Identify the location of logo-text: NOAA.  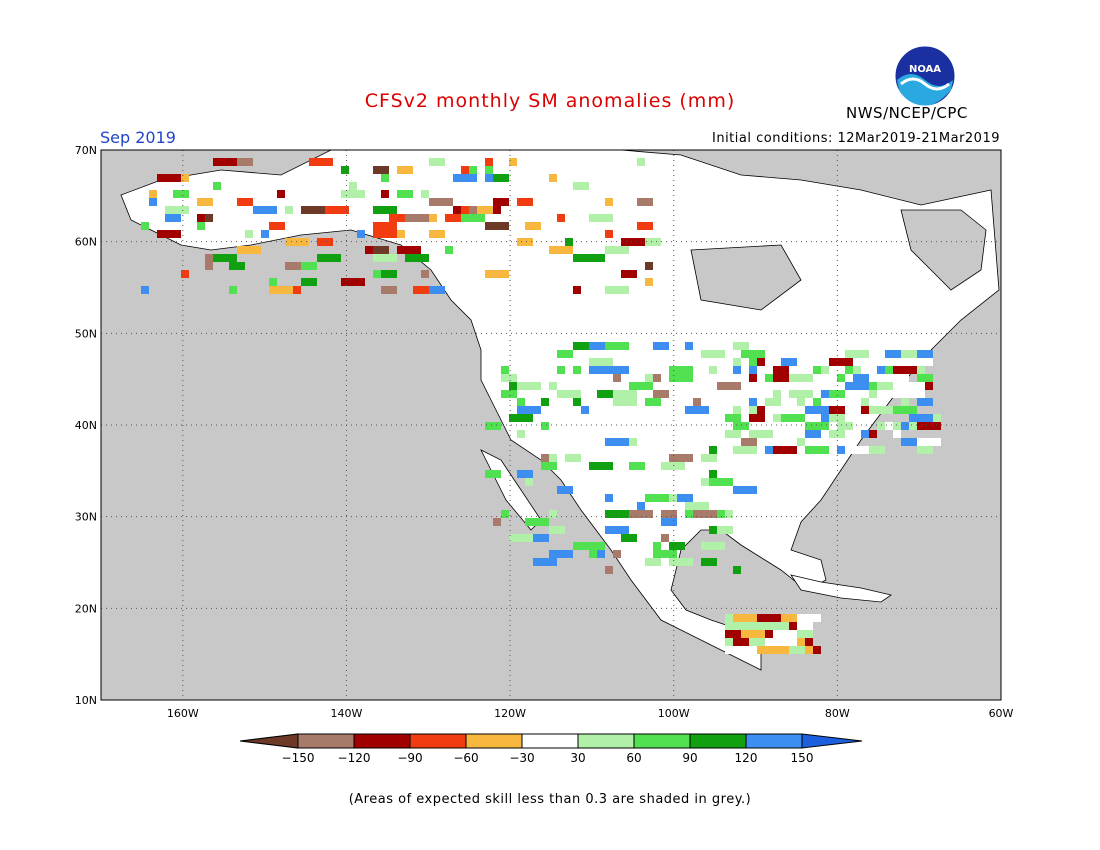
(925, 69).